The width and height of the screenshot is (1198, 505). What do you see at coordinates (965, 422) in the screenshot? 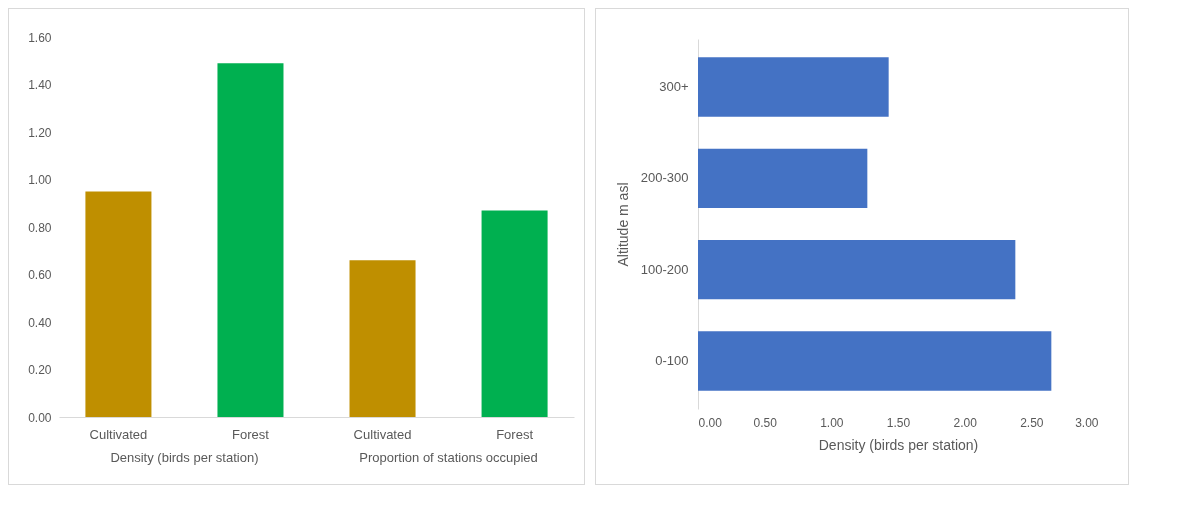
I see `x-tick-label: 2.00` at bounding box center [965, 422].